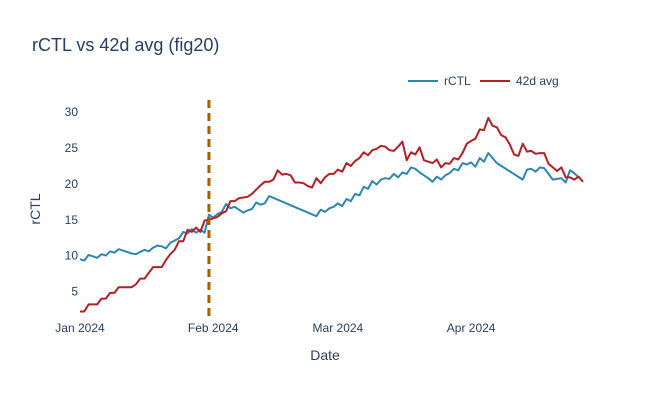 This screenshot has height=400, width=650. I want to click on y-tick-label: 5, so click(74, 291).